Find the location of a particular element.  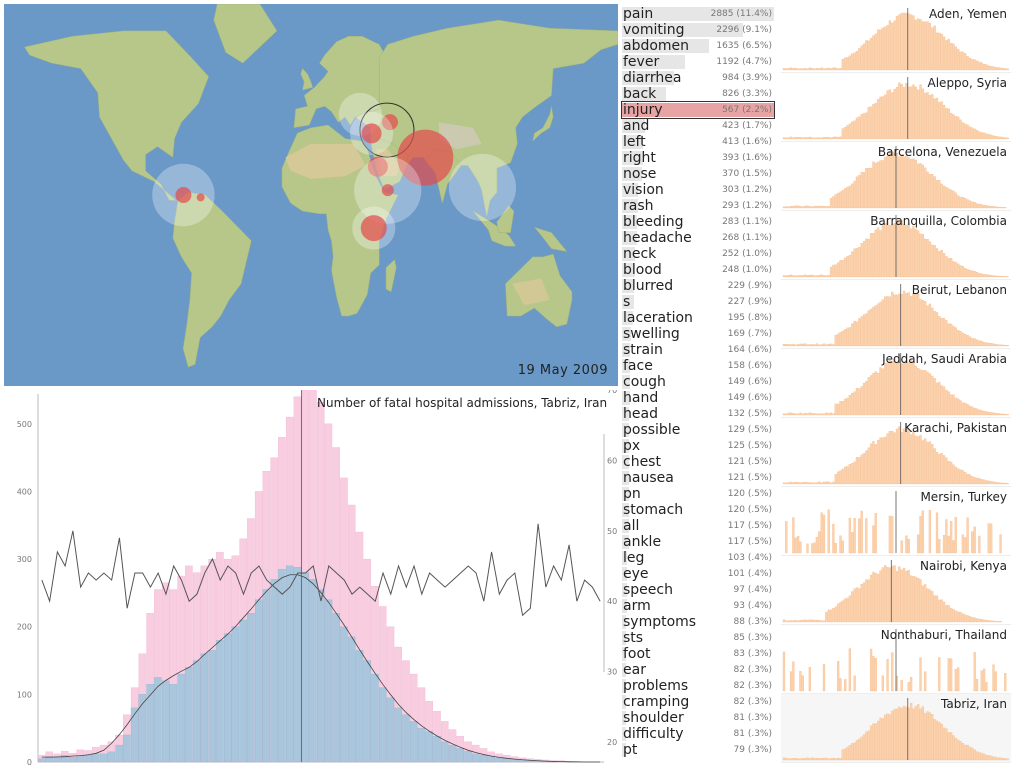

city-histogram is located at coordinates (895, 729).